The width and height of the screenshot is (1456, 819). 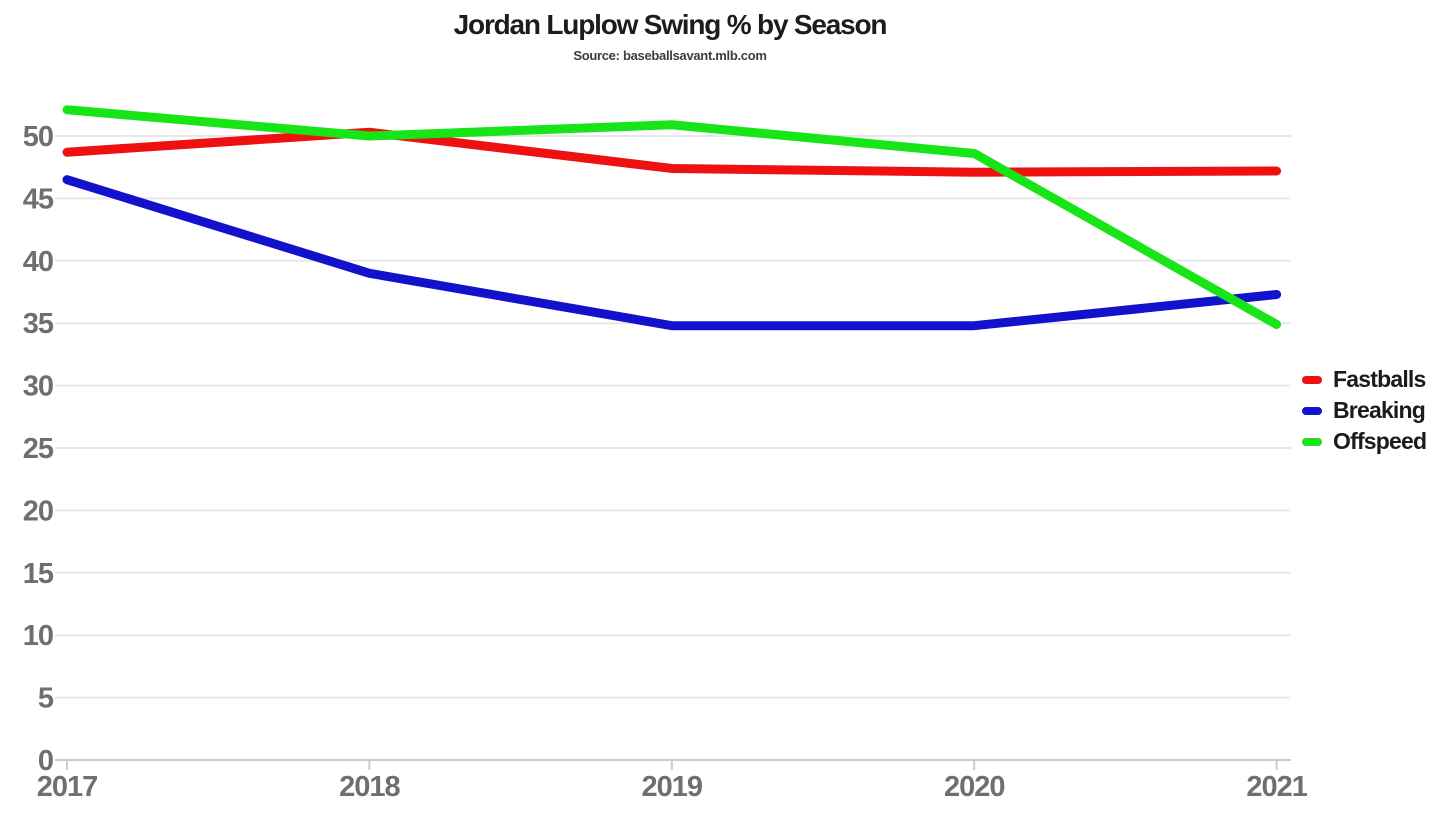 What do you see at coordinates (672, 152) in the screenshot?
I see `series-line-fastballs` at bounding box center [672, 152].